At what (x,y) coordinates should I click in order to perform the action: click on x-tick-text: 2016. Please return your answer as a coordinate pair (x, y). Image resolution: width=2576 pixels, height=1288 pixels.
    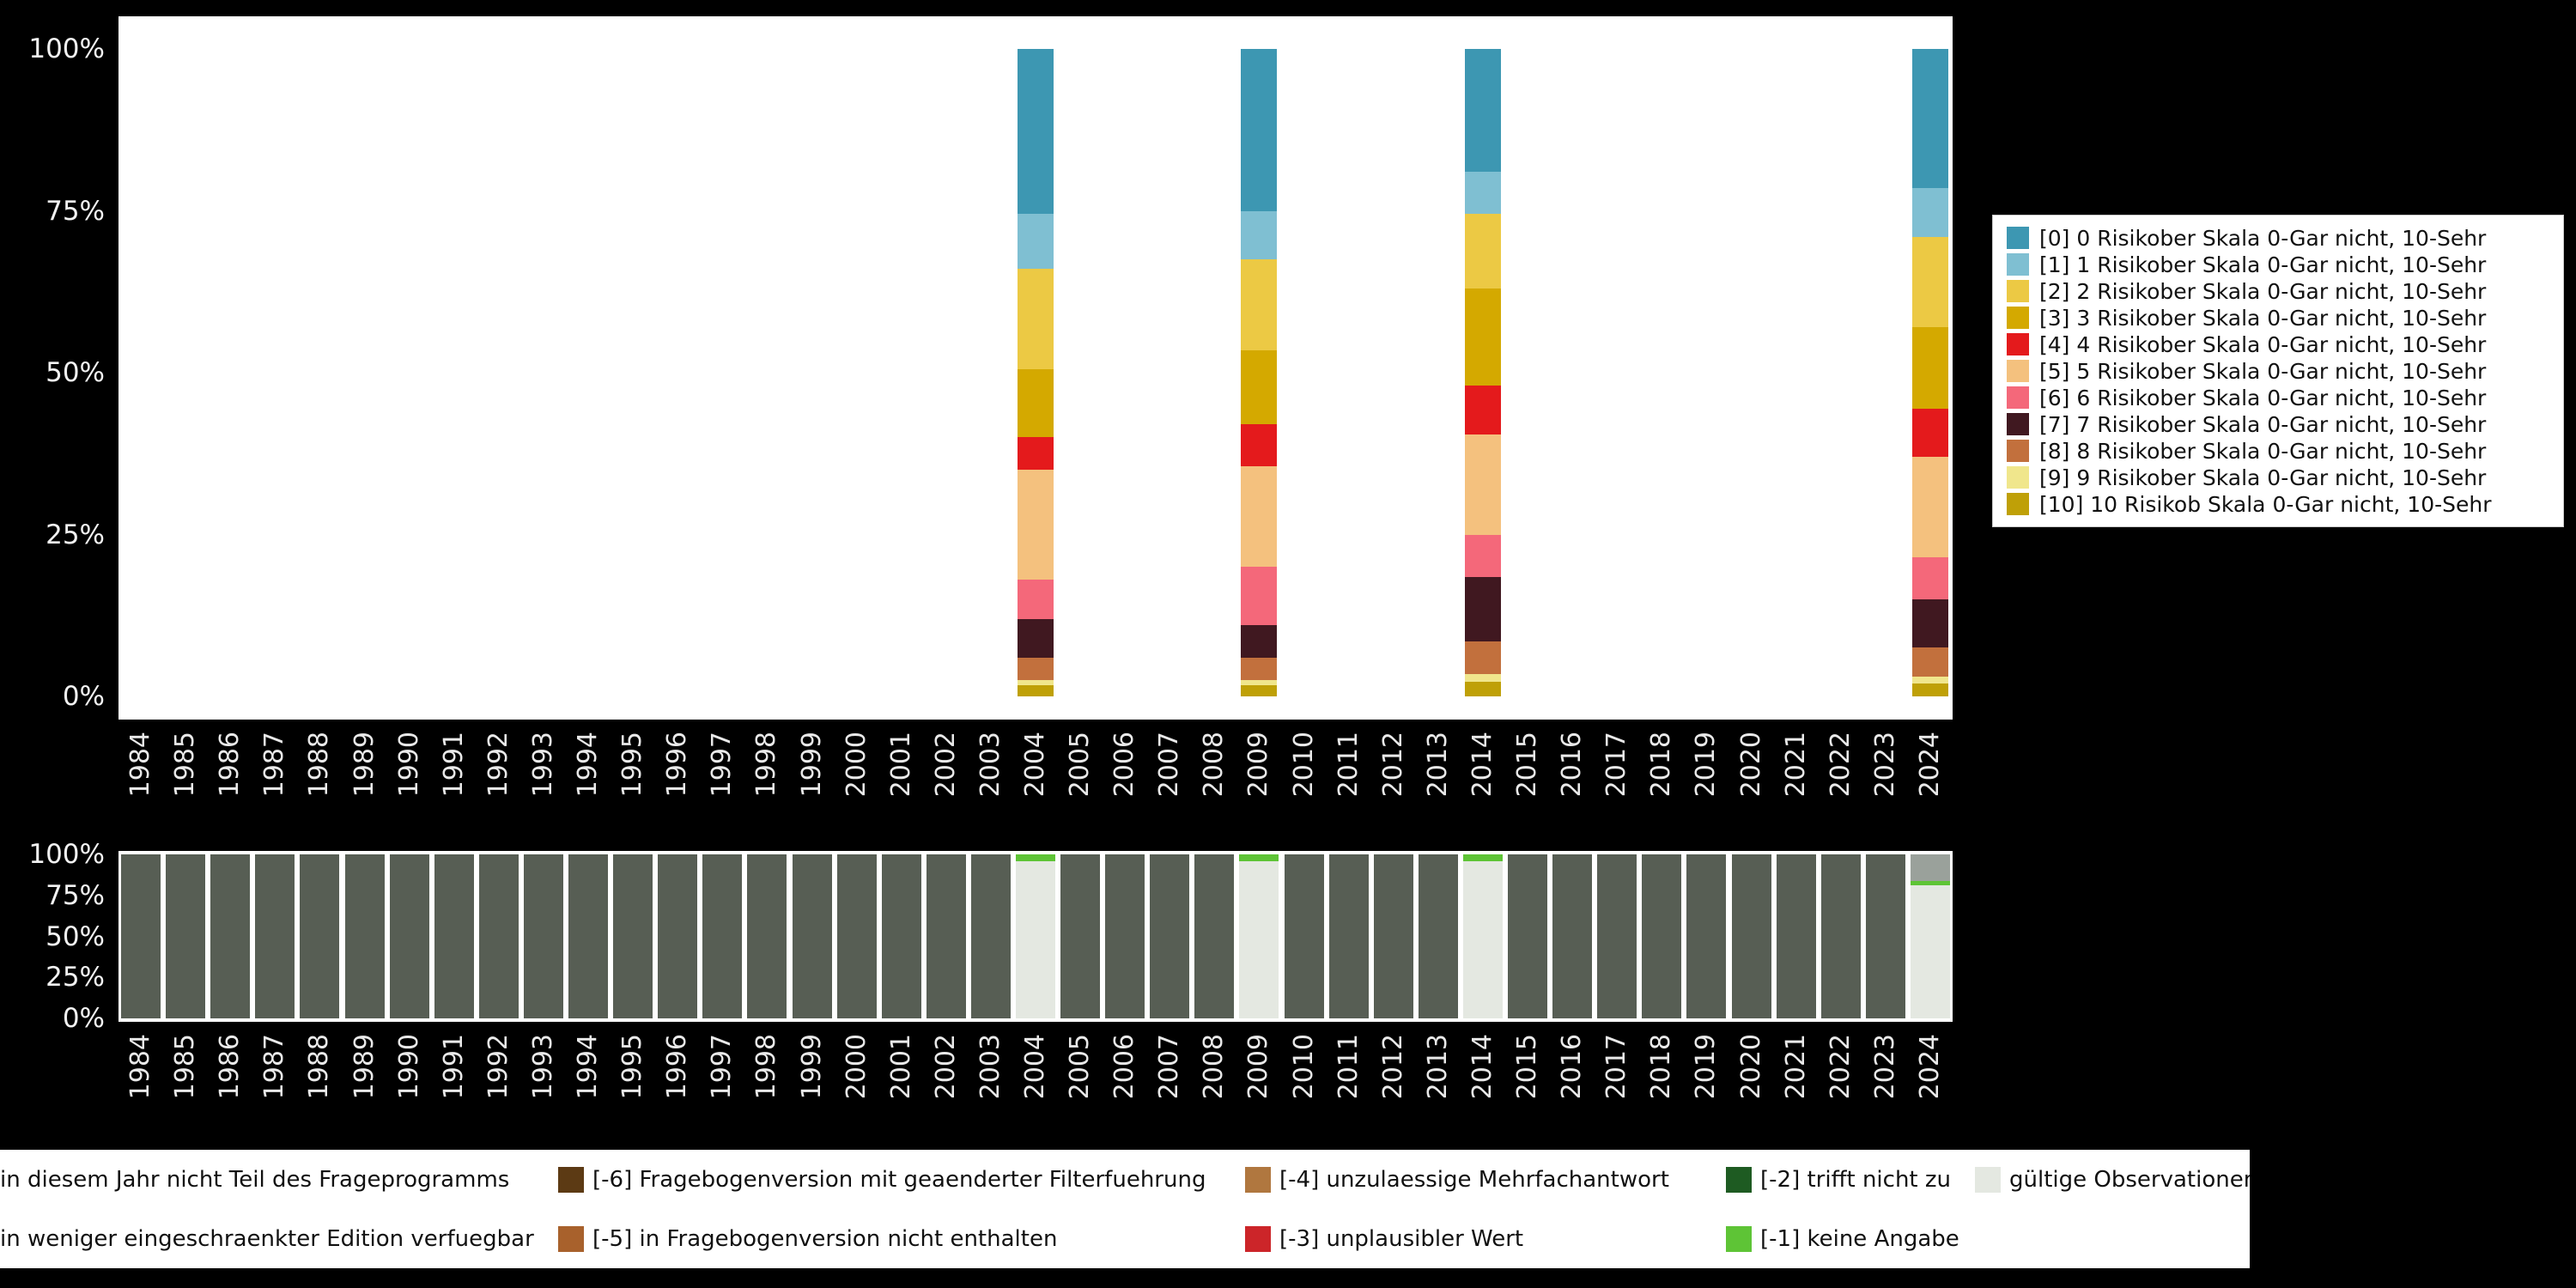
    Looking at the image, I should click on (1572, 1067).